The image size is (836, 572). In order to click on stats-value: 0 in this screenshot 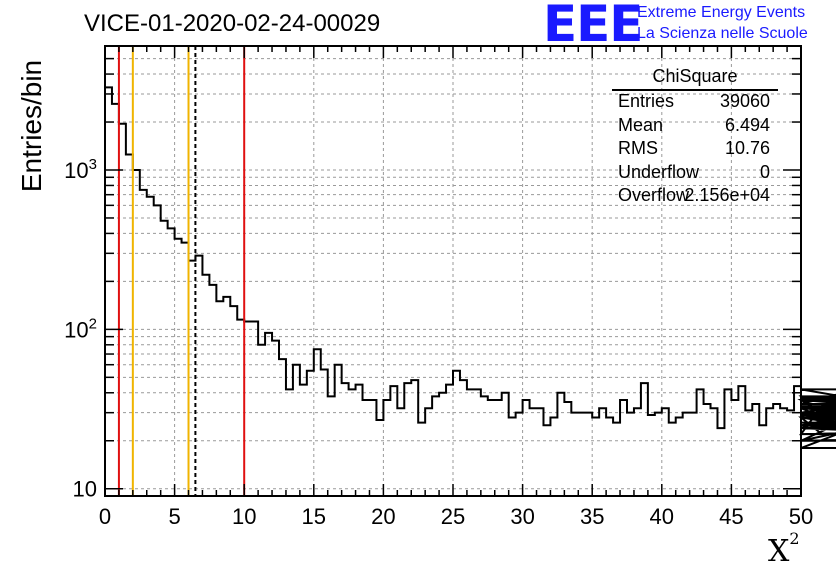, I will do `click(764, 171)`.